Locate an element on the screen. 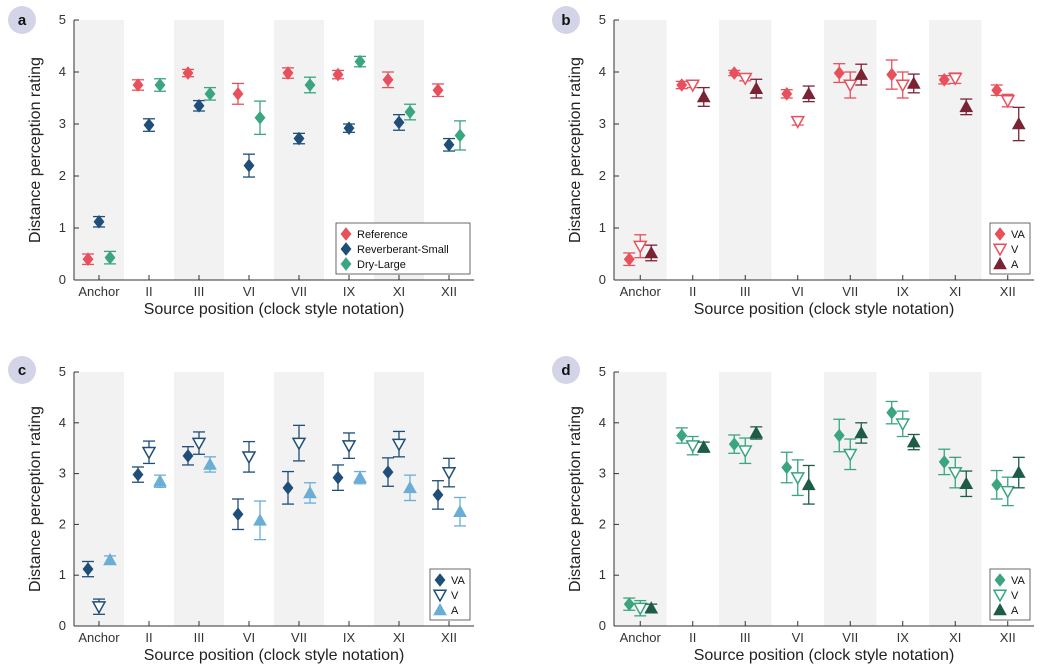 The width and height of the screenshot is (1062, 666). legend-label: V is located at coordinates (1015, 250).